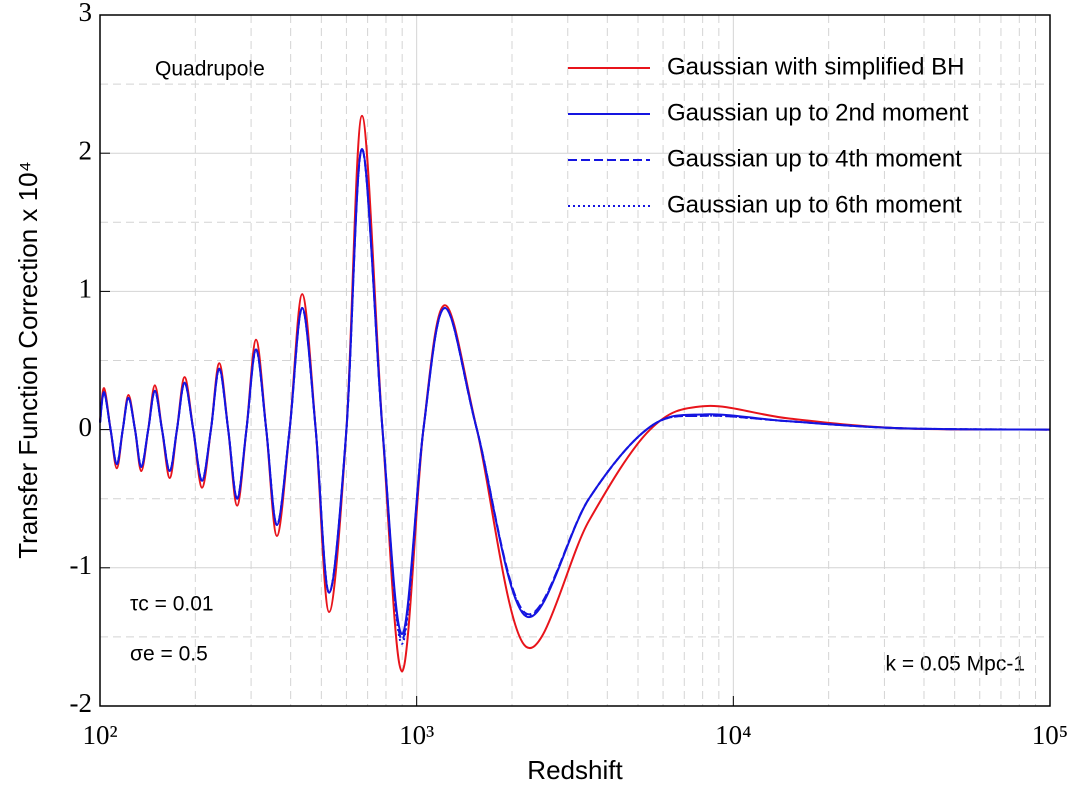 Image resolution: width=1080 pixels, height=789 pixels. What do you see at coordinates (733, 735) in the screenshot?
I see `x-tick-label: 10⁴` at bounding box center [733, 735].